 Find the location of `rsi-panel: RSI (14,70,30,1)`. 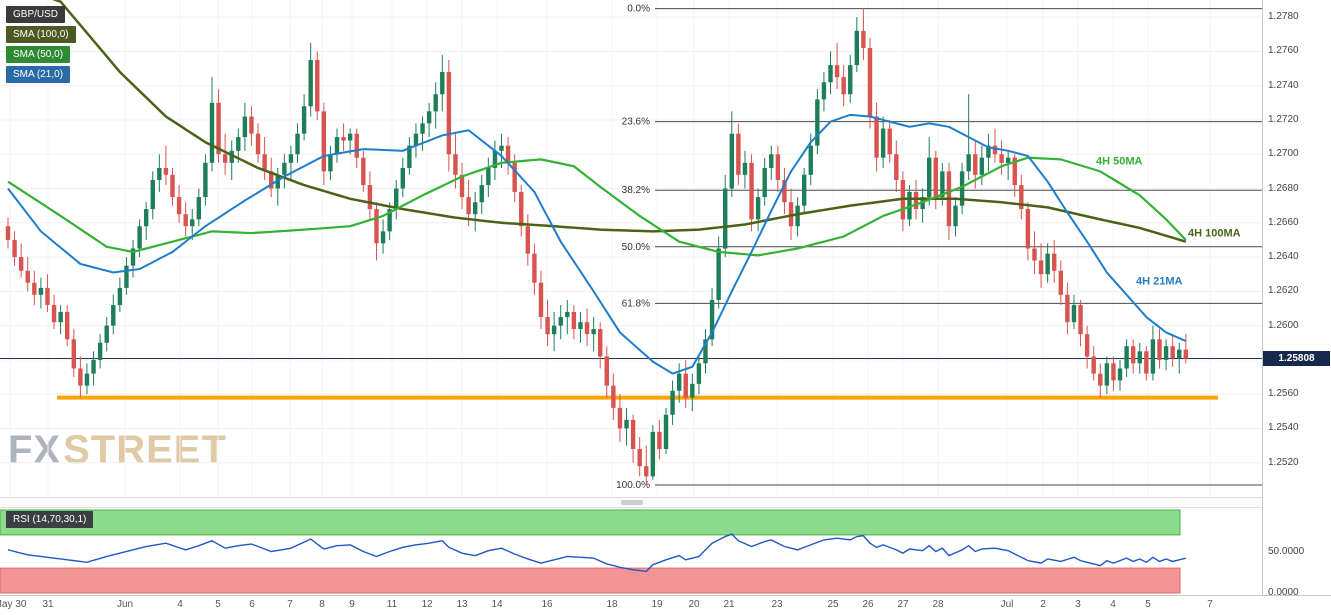

rsi-panel: RSI (14,70,30,1) is located at coordinates (631, 551).